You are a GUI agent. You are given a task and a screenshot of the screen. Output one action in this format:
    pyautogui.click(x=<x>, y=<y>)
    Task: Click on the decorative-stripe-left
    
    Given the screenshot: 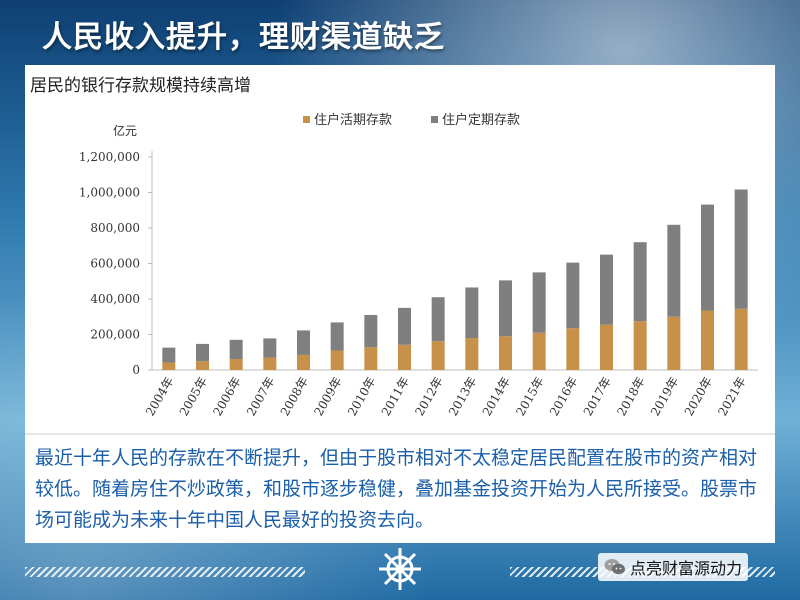 What is the action you would take?
    pyautogui.click(x=165, y=572)
    